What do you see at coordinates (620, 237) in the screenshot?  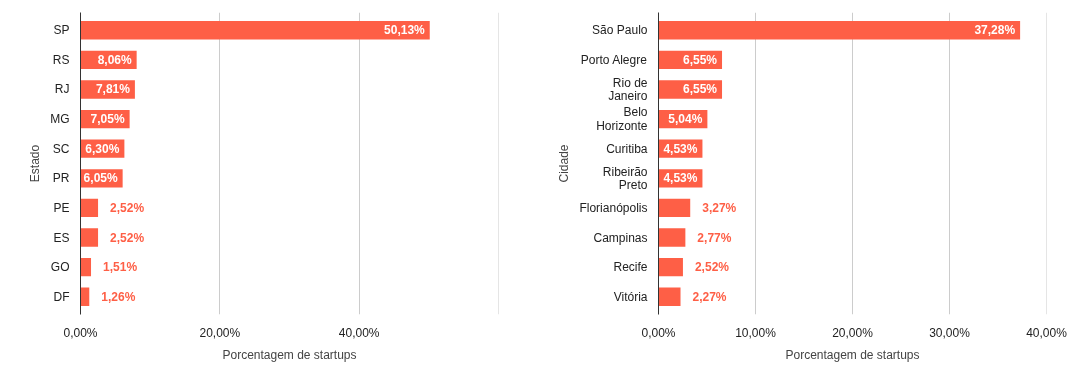 I see `y-tick-label: Campinas` at bounding box center [620, 237].